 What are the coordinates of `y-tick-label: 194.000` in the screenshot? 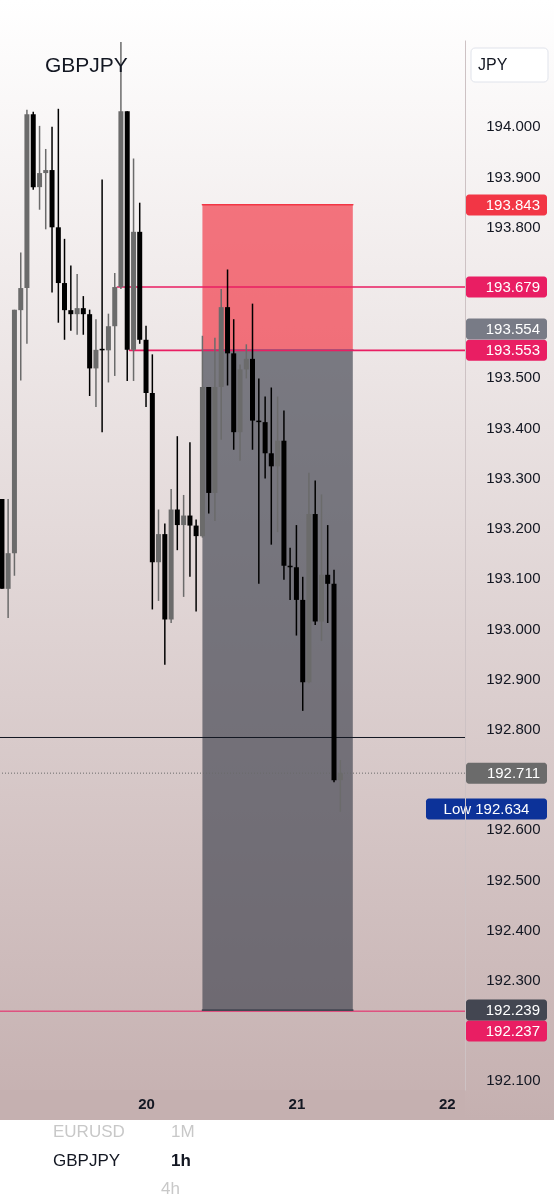 It's located at (513, 126).